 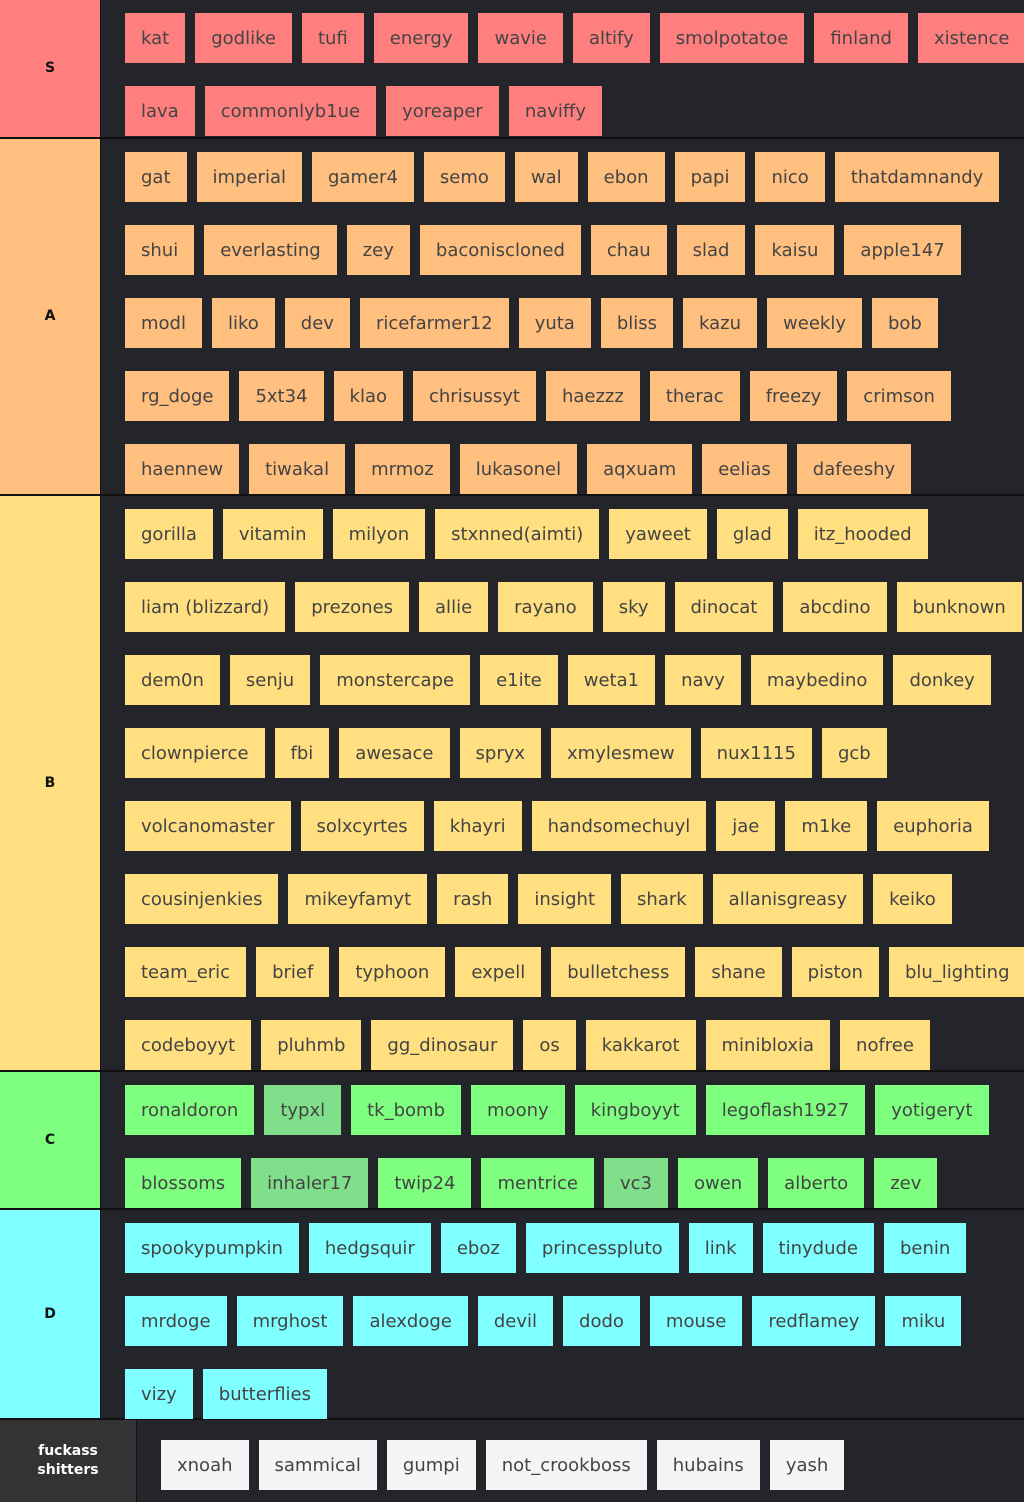 What do you see at coordinates (442, 1045) in the screenshot?
I see `tier-item: gg_dinosaur` at bounding box center [442, 1045].